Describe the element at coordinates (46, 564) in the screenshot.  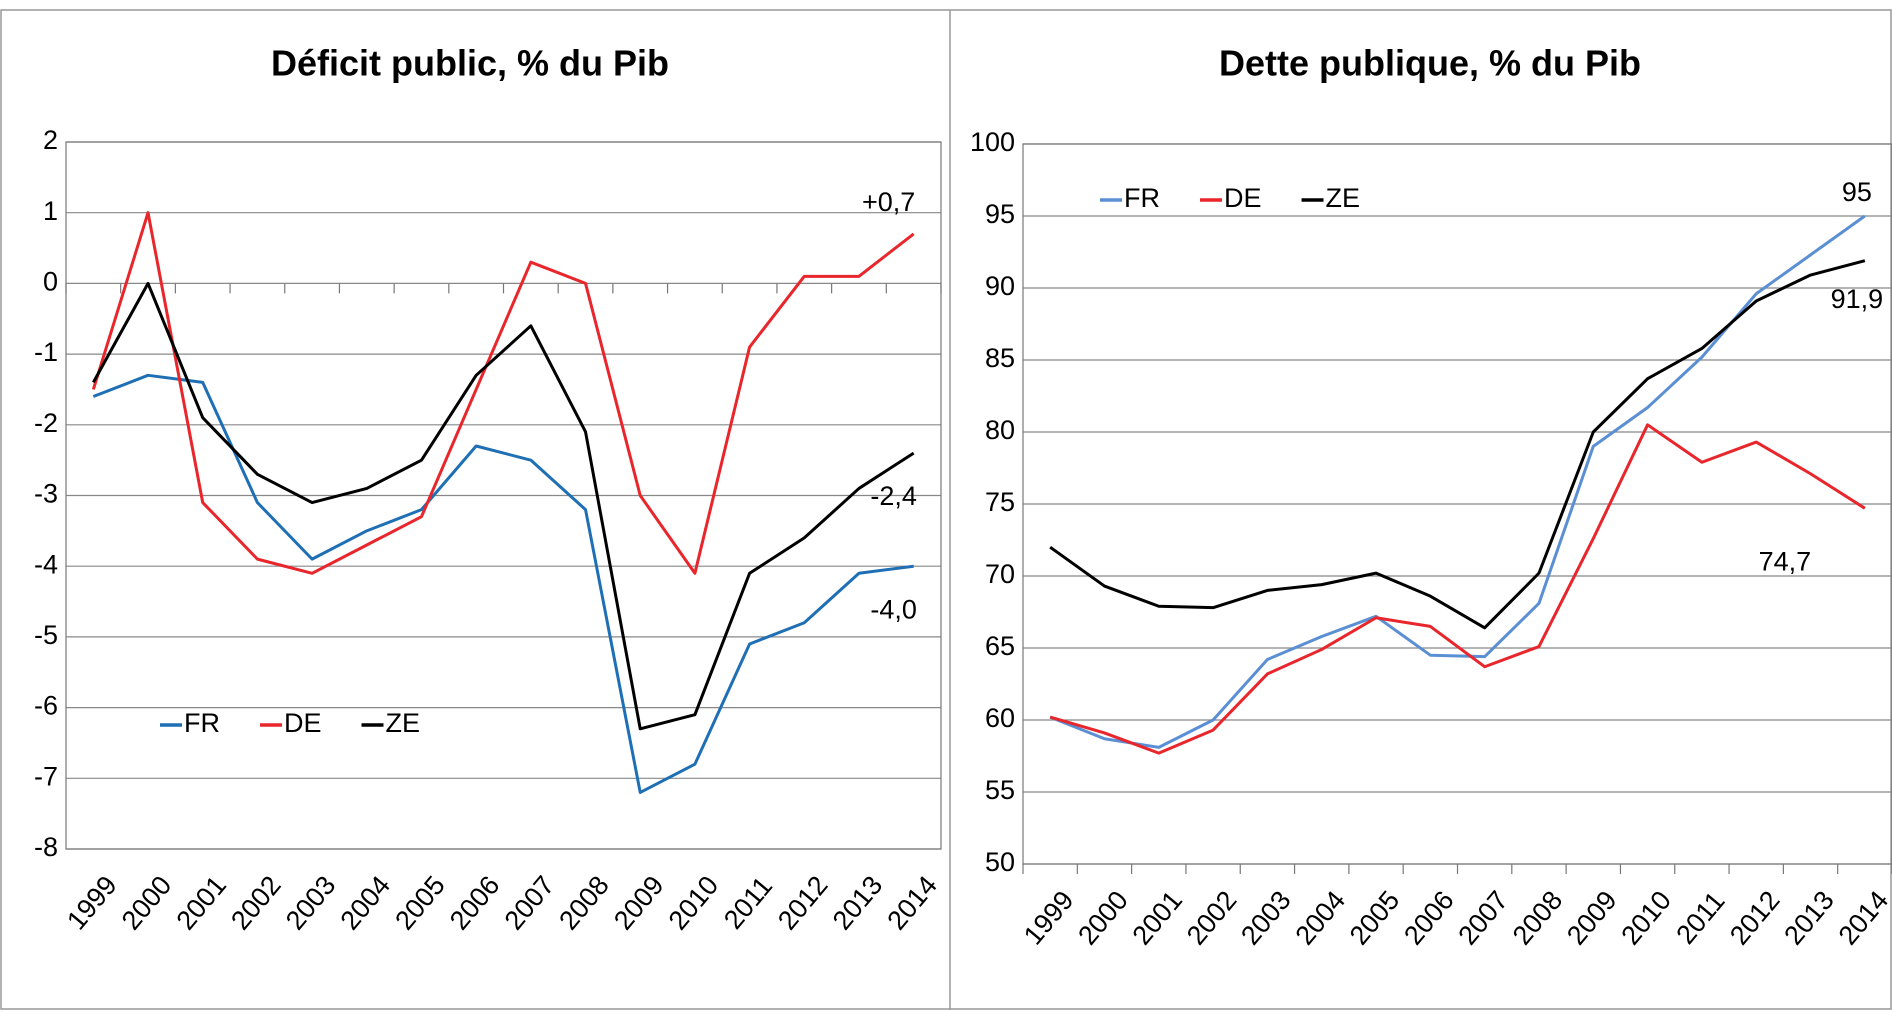
I see `y-tick-label: -4` at that location.